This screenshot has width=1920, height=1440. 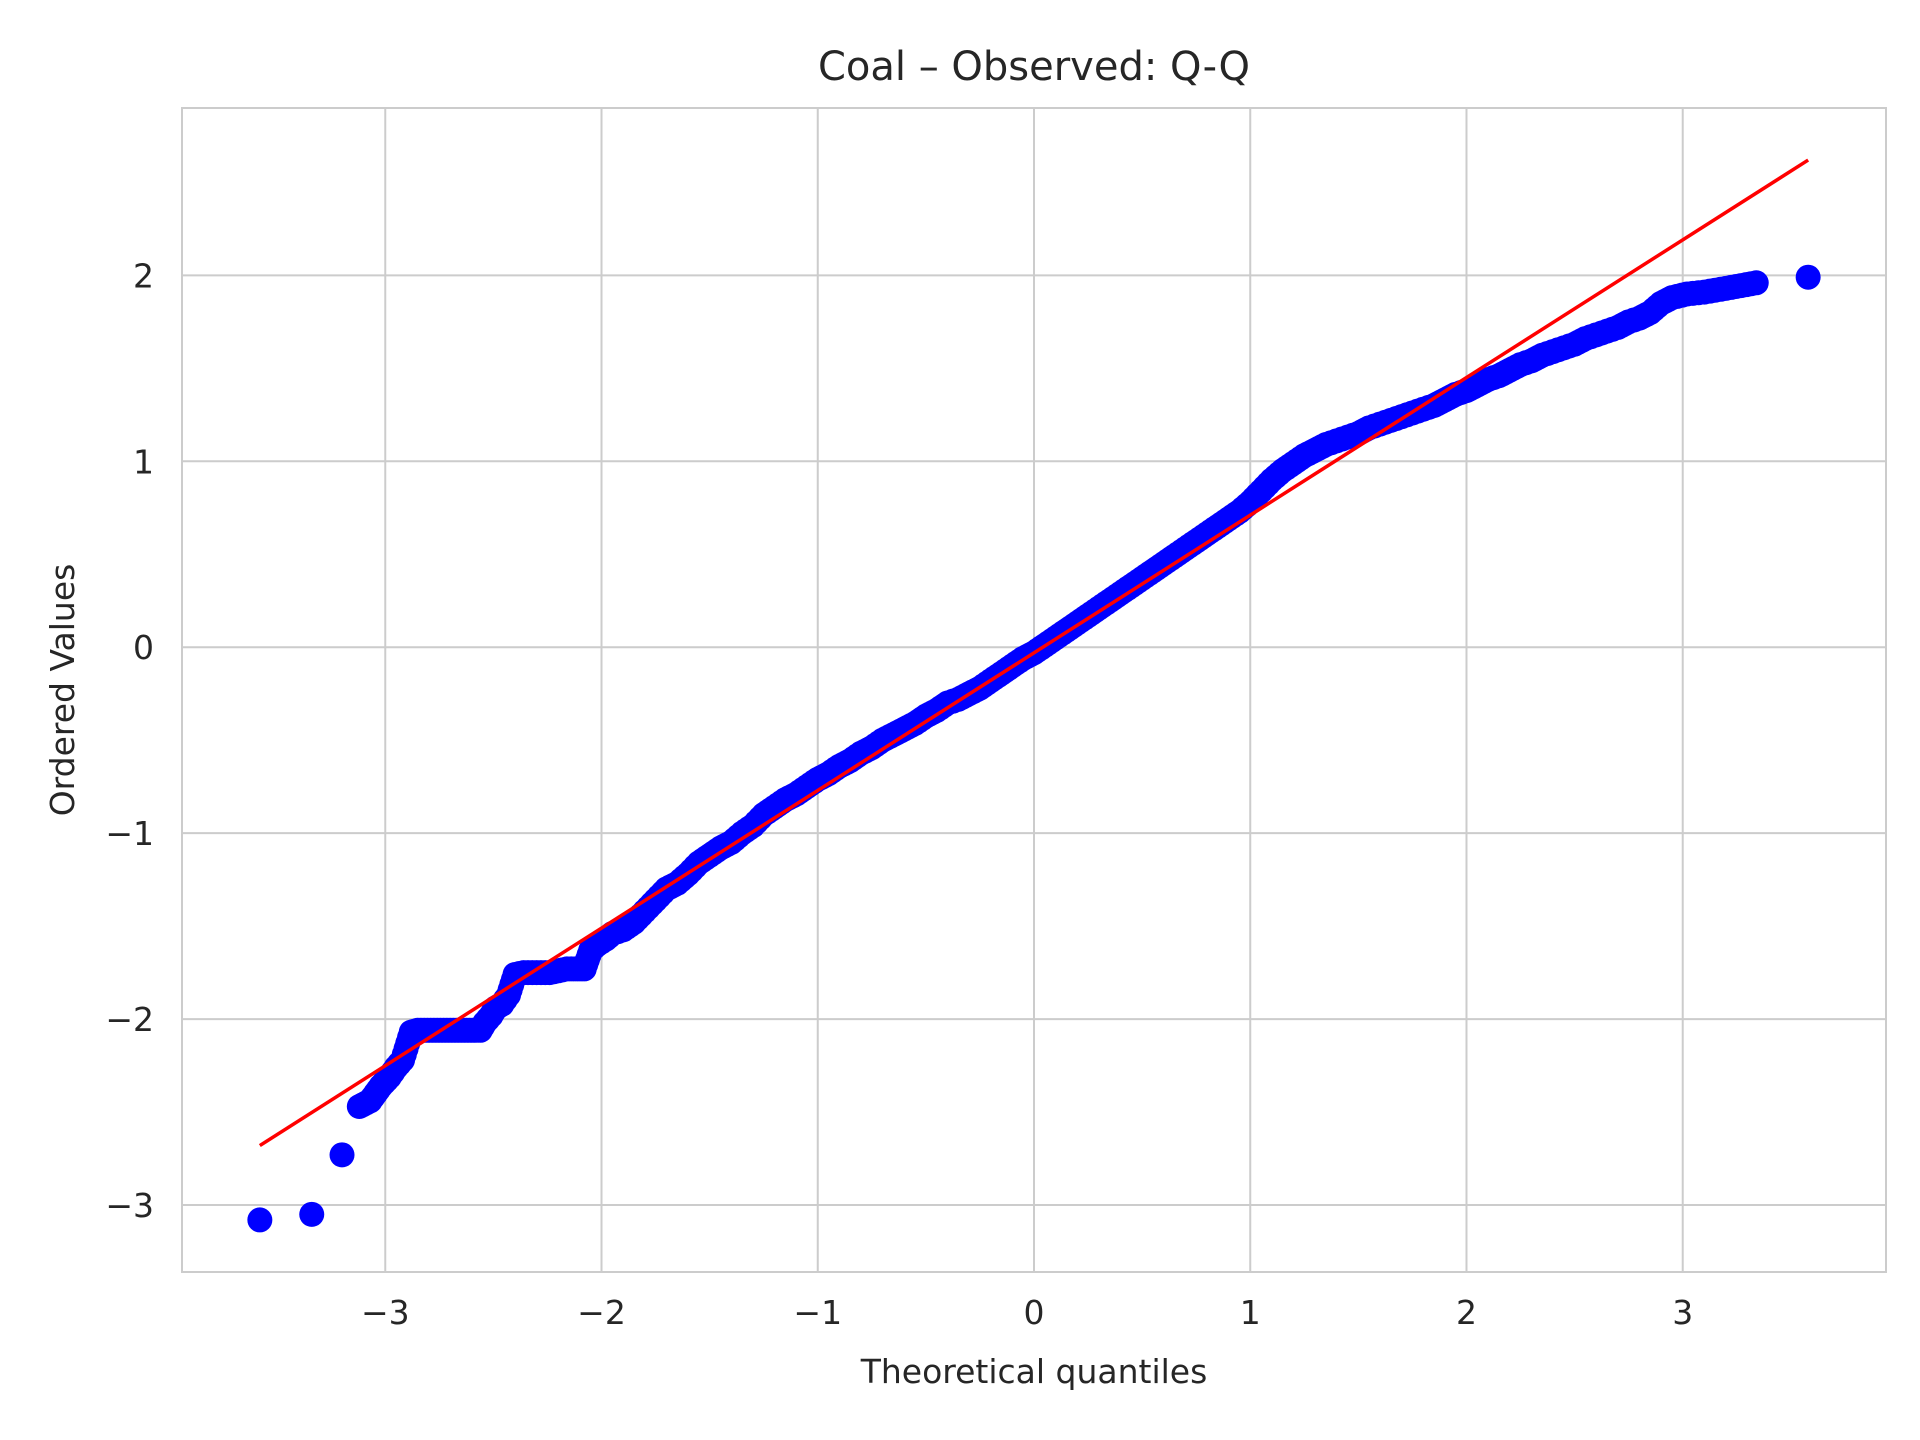 What do you see at coordinates (1682, 1312) in the screenshot?
I see `x-tick-label: 3` at bounding box center [1682, 1312].